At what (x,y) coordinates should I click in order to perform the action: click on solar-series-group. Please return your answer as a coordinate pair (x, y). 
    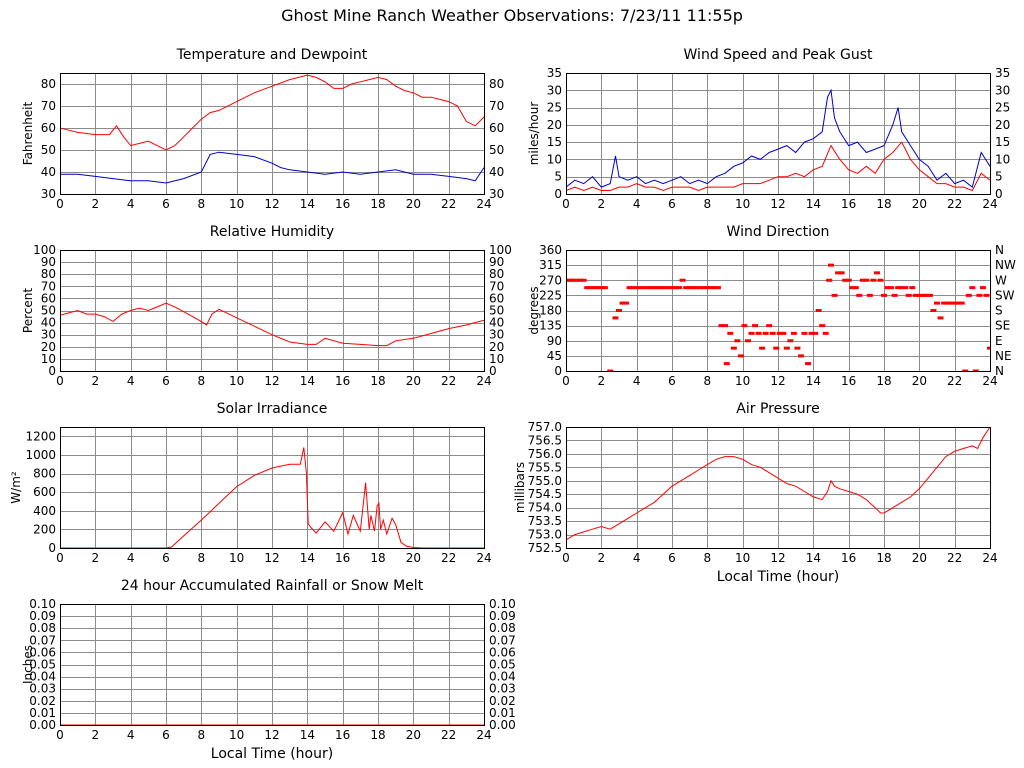
    Looking at the image, I should click on (272, 497).